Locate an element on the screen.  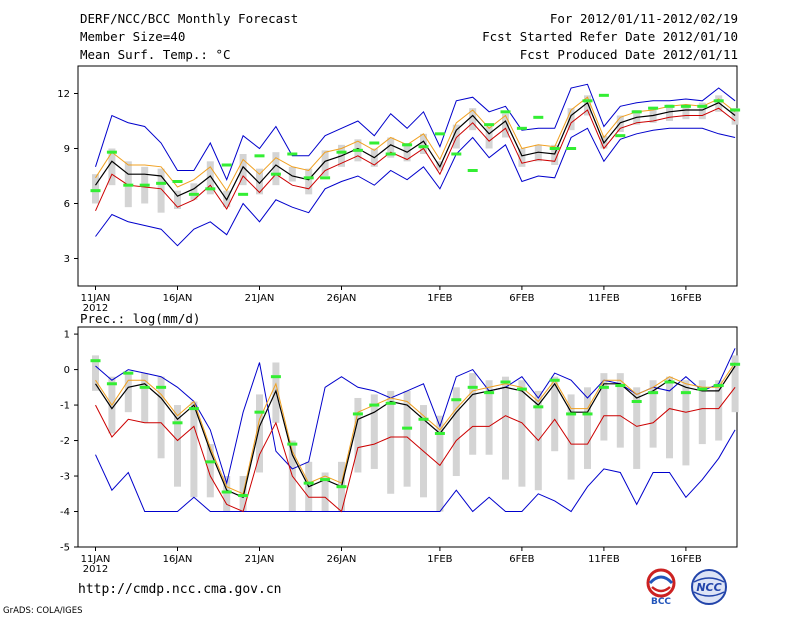
x-tick-label: 11FEB is located at coordinates (604, 298).